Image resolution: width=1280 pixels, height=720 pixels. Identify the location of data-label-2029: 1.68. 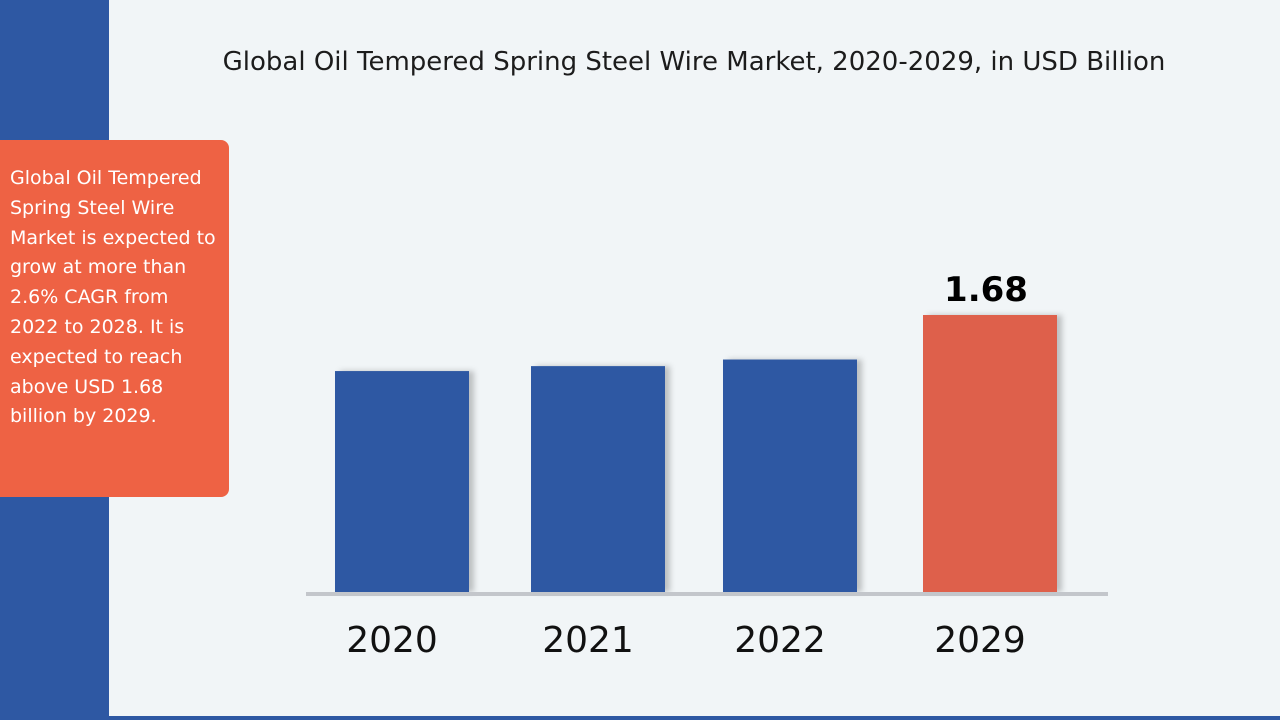
(986, 290).